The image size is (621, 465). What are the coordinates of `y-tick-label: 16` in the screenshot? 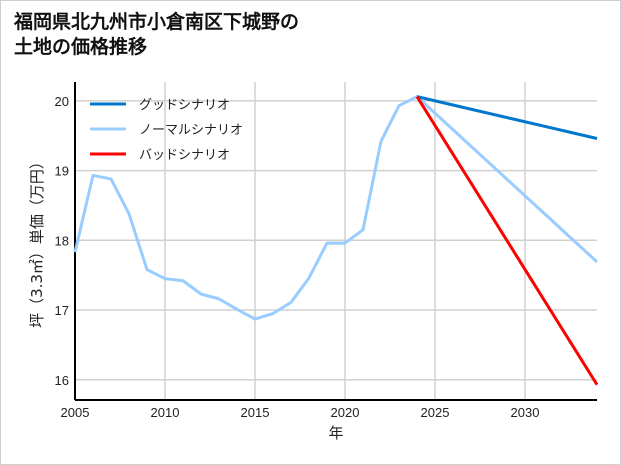 It's located at (62, 380).